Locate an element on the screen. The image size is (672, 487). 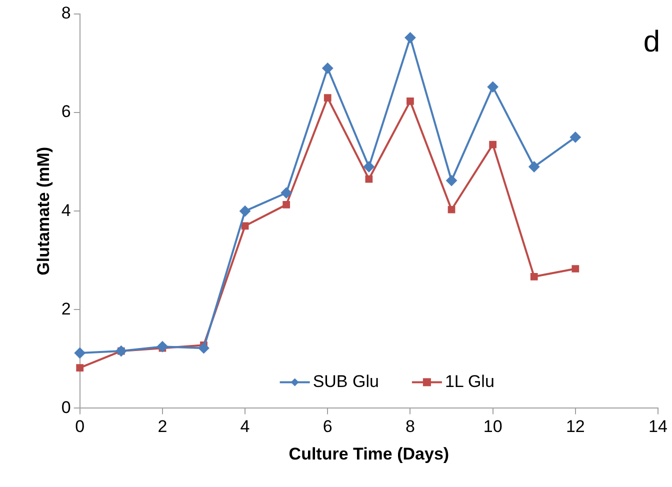
legend-label: SUB Glu is located at coordinates (345, 381).